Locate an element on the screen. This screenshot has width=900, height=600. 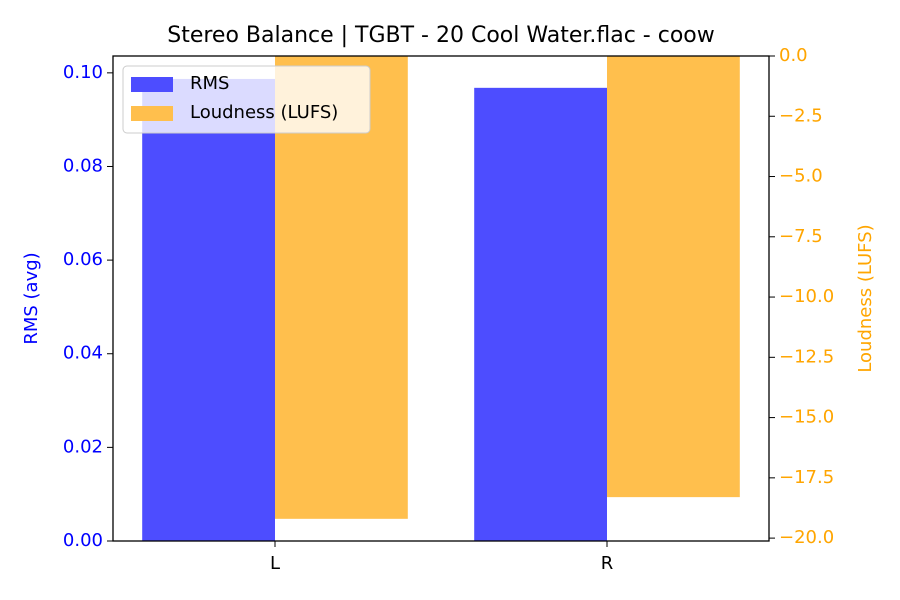
y-tick-label: 0.02 is located at coordinates (83, 446).